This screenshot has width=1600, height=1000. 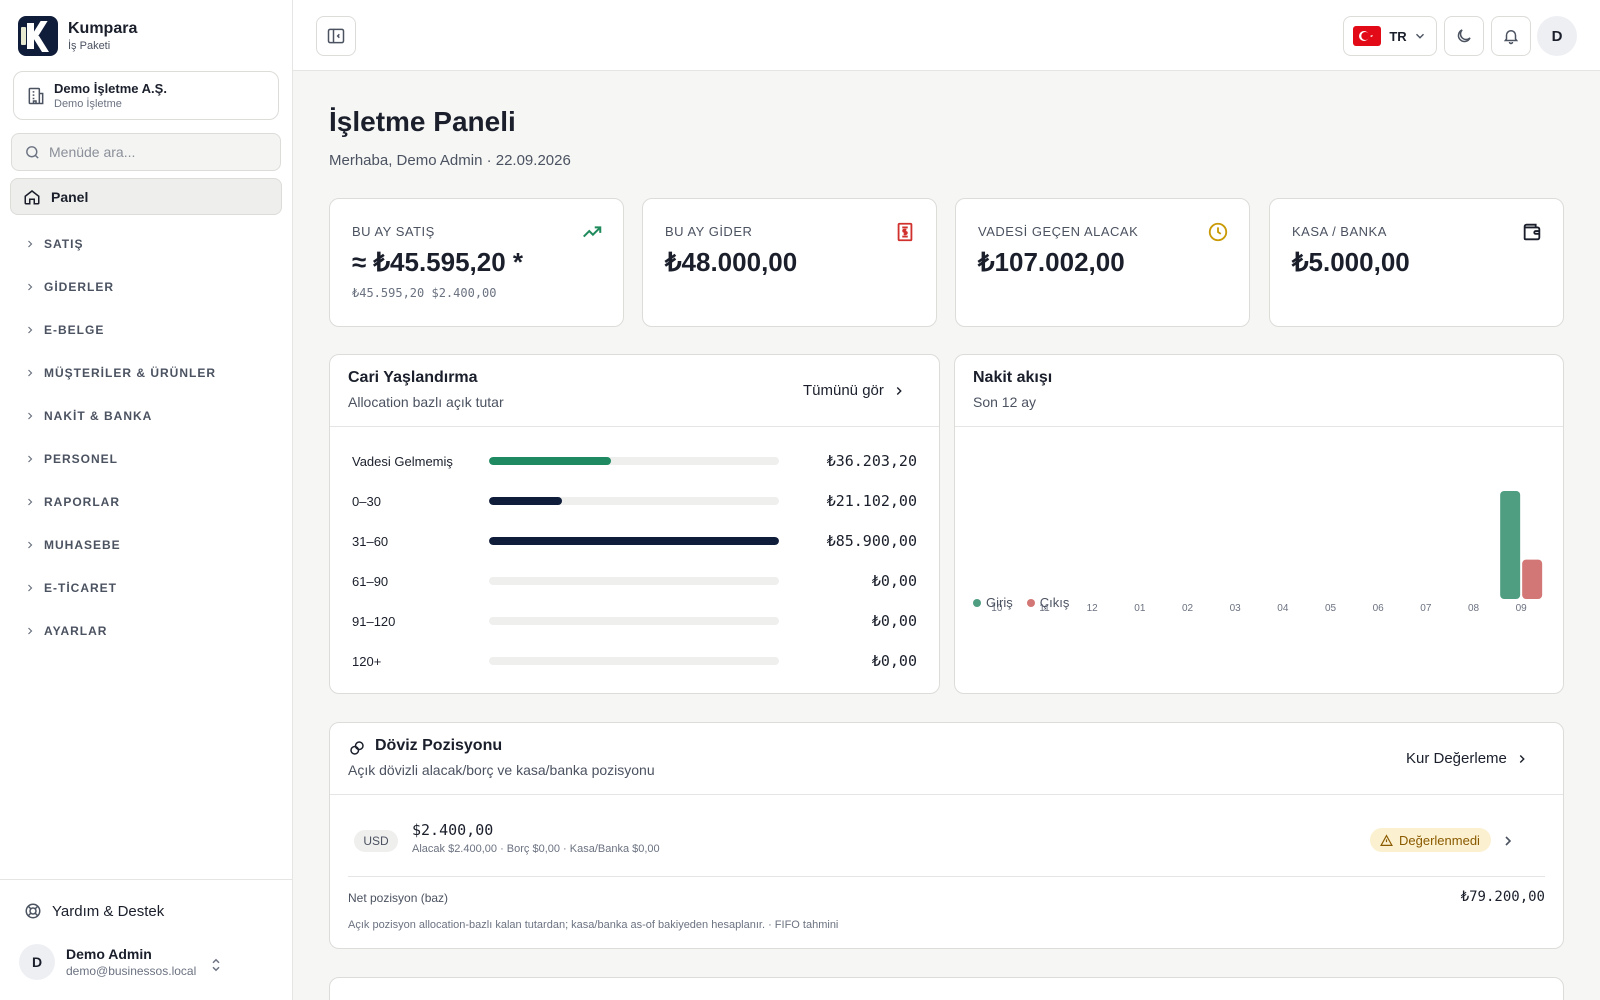 I want to click on kpi-label: KASA / BANKA, so click(x=1339, y=231).